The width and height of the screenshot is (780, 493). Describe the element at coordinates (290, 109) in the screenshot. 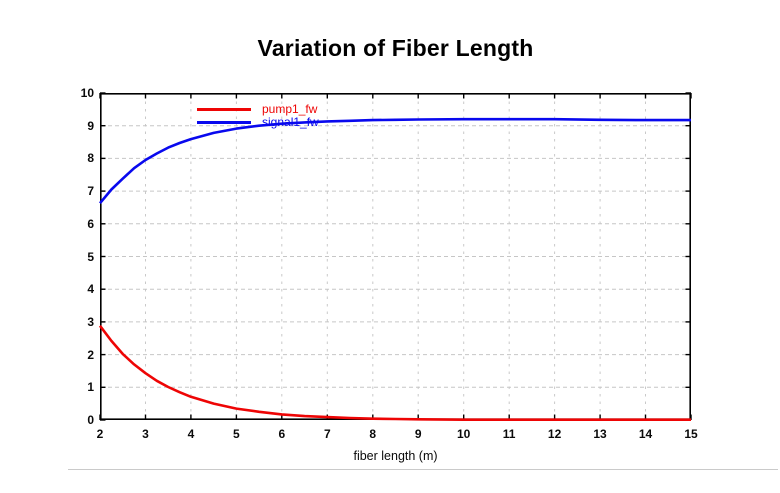

I see `legend-label: pump1_fw` at that location.